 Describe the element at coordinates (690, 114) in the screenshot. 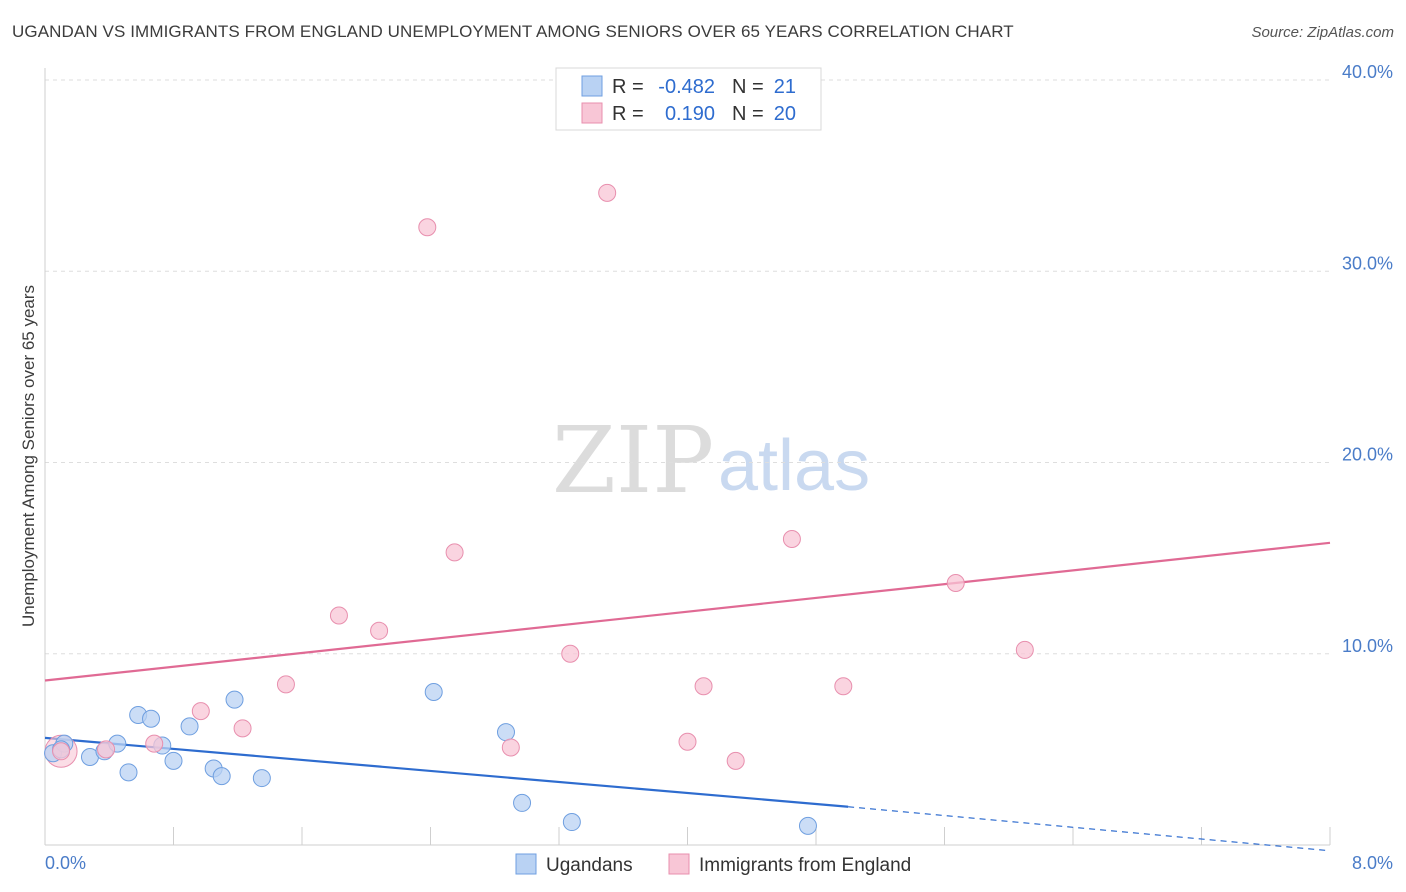

I see `legend-r-value-england: 0.190` at that location.